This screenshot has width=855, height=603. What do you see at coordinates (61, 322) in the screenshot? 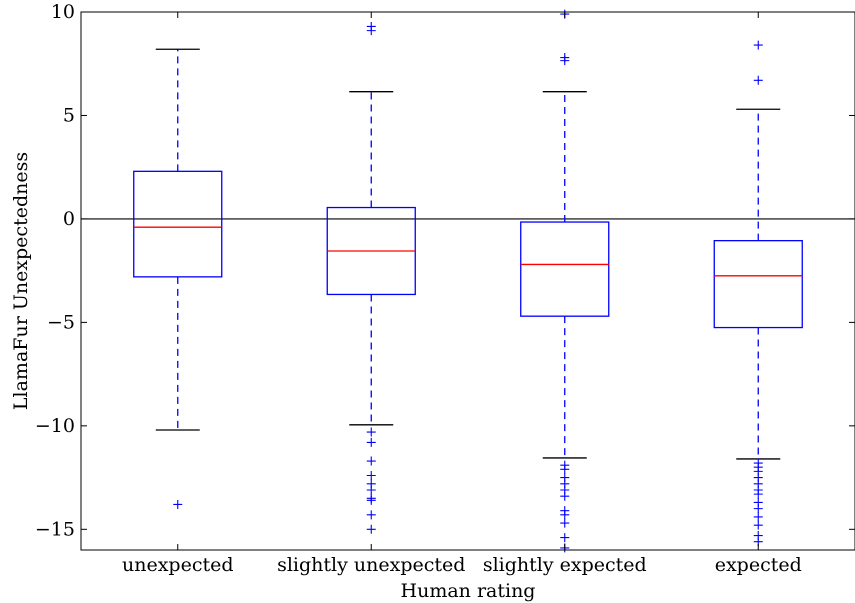
I see `y-tick-label: −5` at bounding box center [61, 322].